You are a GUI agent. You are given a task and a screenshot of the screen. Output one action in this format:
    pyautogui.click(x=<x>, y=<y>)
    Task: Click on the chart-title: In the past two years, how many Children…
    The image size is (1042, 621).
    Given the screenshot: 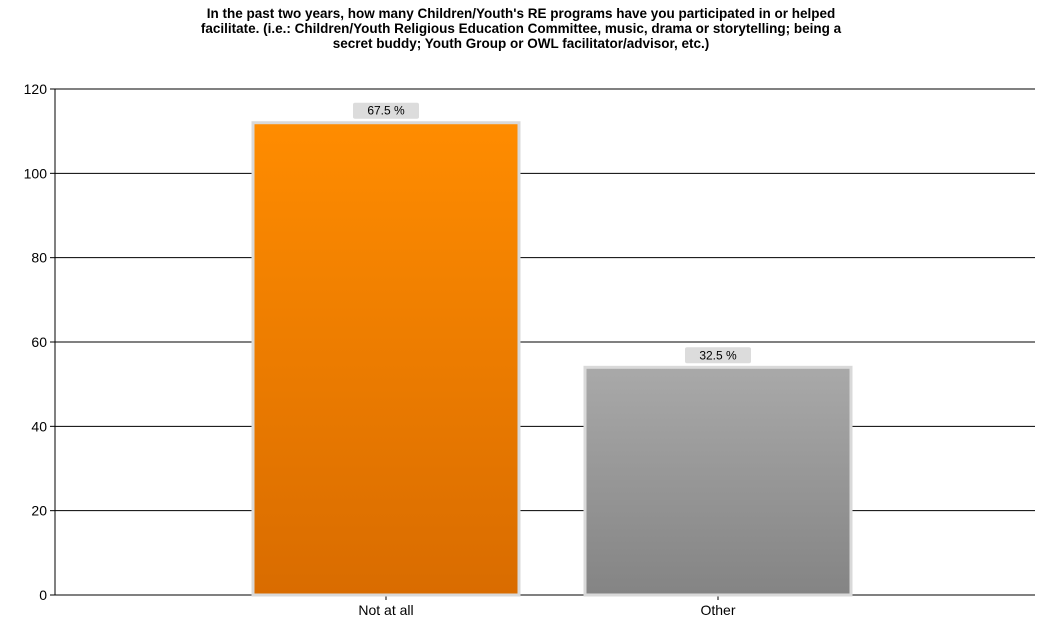 What is the action you would take?
    pyautogui.click(x=521, y=28)
    